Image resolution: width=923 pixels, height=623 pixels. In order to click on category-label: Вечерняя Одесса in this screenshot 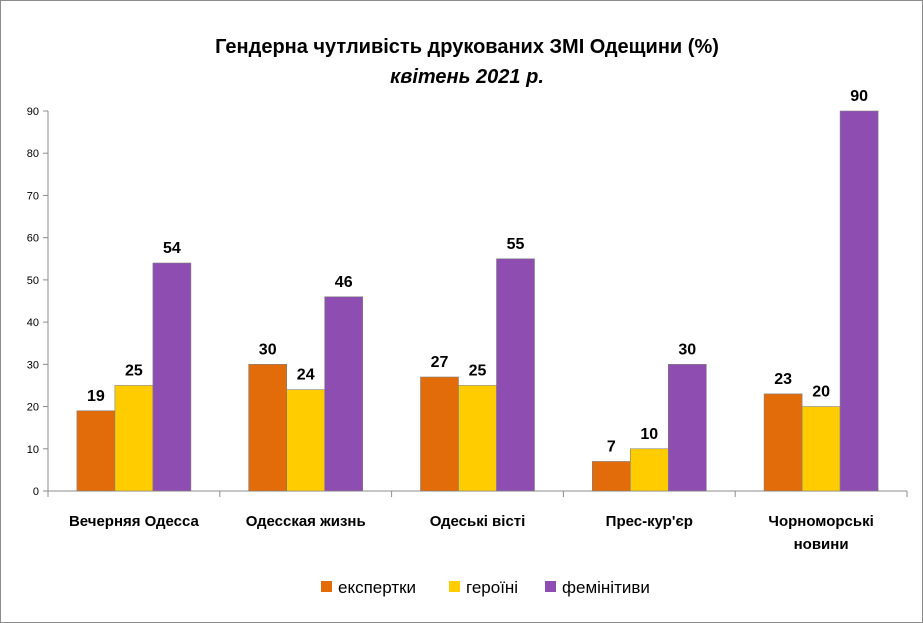, I will do `click(134, 521)`.